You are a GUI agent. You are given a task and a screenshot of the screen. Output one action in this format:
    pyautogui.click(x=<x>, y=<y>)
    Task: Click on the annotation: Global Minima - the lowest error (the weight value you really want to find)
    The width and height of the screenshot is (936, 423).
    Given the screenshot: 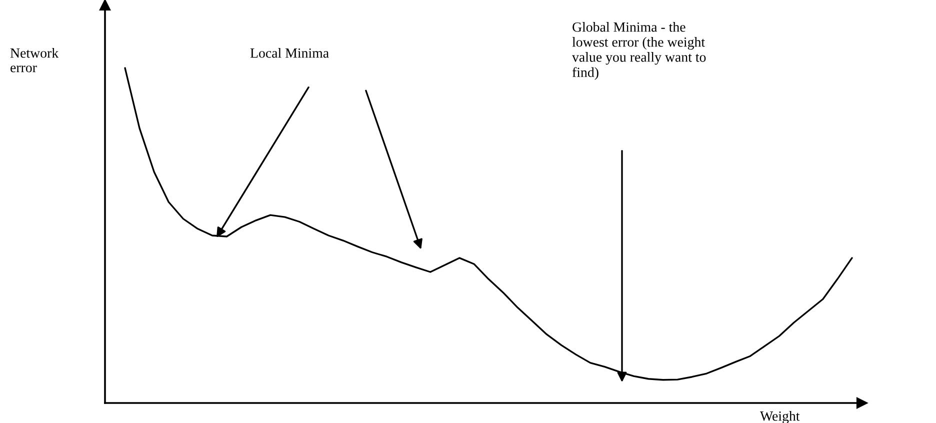 What is the action you would take?
    pyautogui.click(x=639, y=51)
    